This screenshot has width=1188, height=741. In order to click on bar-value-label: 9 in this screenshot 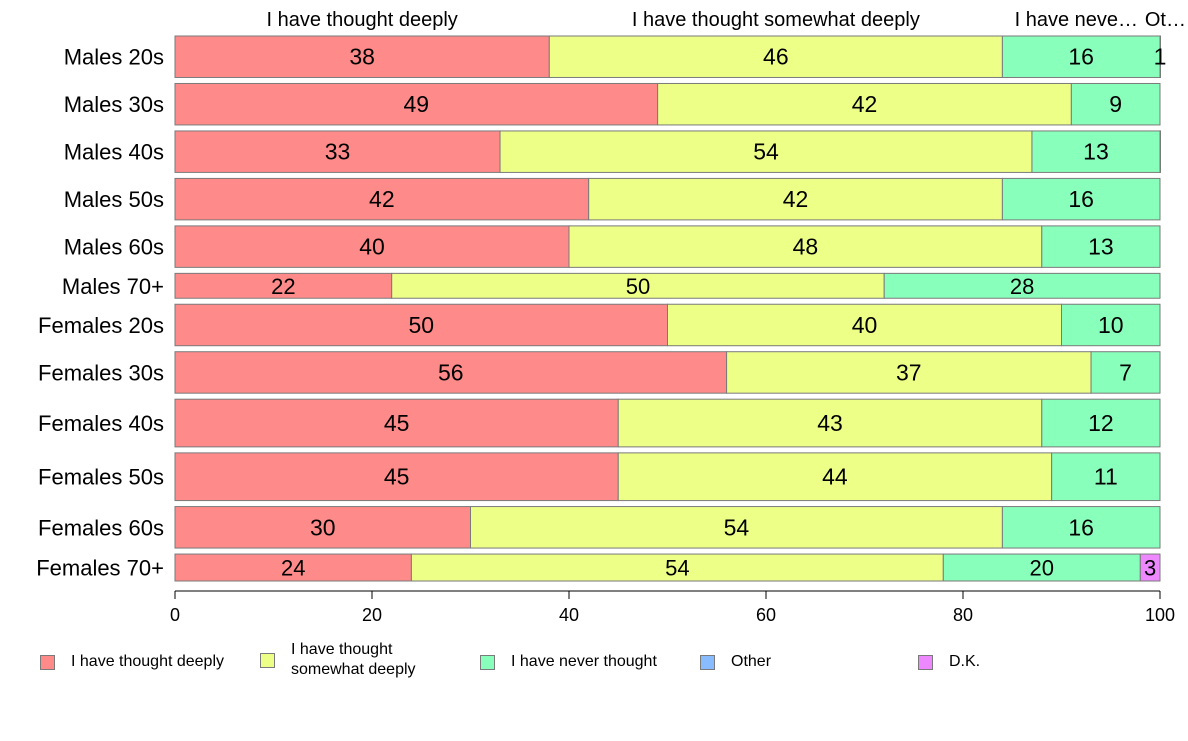, I will do `click(1115, 104)`.